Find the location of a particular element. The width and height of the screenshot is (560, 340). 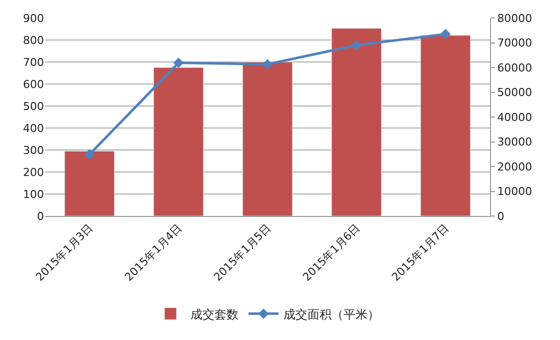

y-tick-label: 900 is located at coordinates (33, 18).